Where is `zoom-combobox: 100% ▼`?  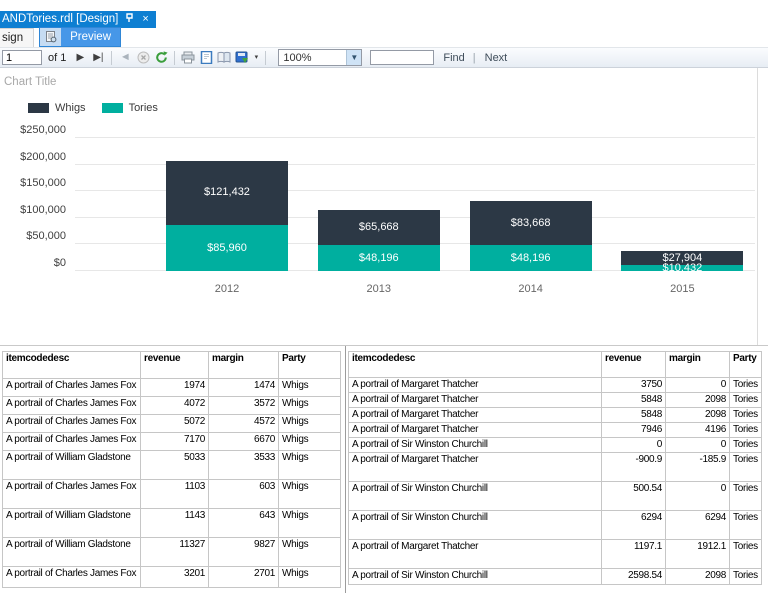 zoom-combobox: 100% ▼ is located at coordinates (320, 57).